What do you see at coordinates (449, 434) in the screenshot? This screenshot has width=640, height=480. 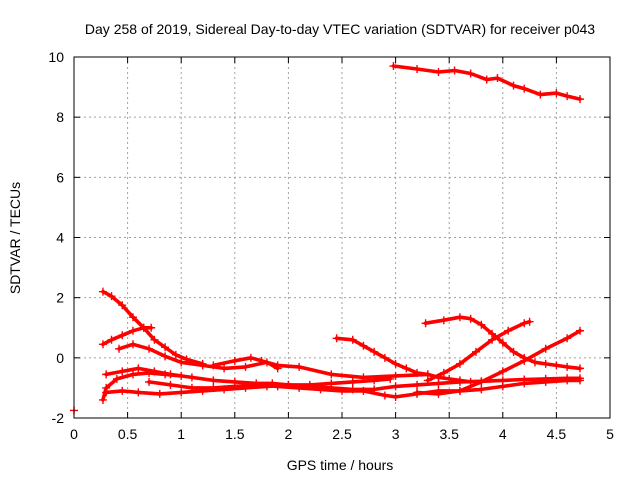 I see `x-tick-label: 3.5` at bounding box center [449, 434].